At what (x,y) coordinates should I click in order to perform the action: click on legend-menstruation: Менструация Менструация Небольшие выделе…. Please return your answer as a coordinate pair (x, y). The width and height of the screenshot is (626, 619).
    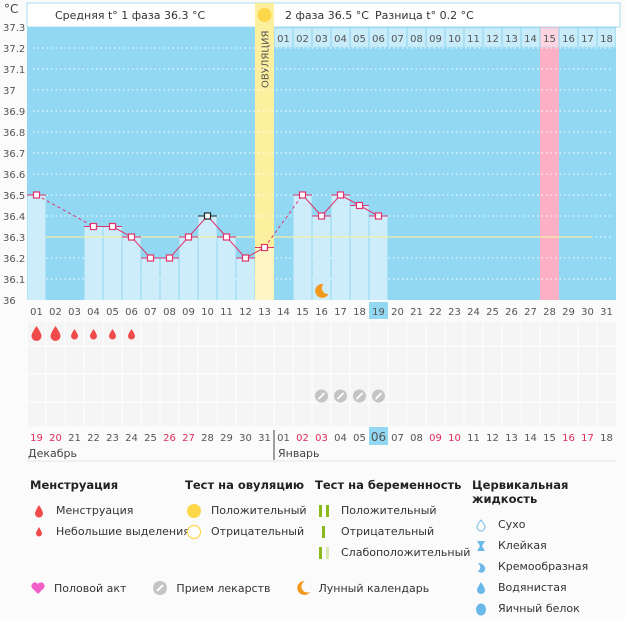
    Looking at the image, I should click on (110, 510).